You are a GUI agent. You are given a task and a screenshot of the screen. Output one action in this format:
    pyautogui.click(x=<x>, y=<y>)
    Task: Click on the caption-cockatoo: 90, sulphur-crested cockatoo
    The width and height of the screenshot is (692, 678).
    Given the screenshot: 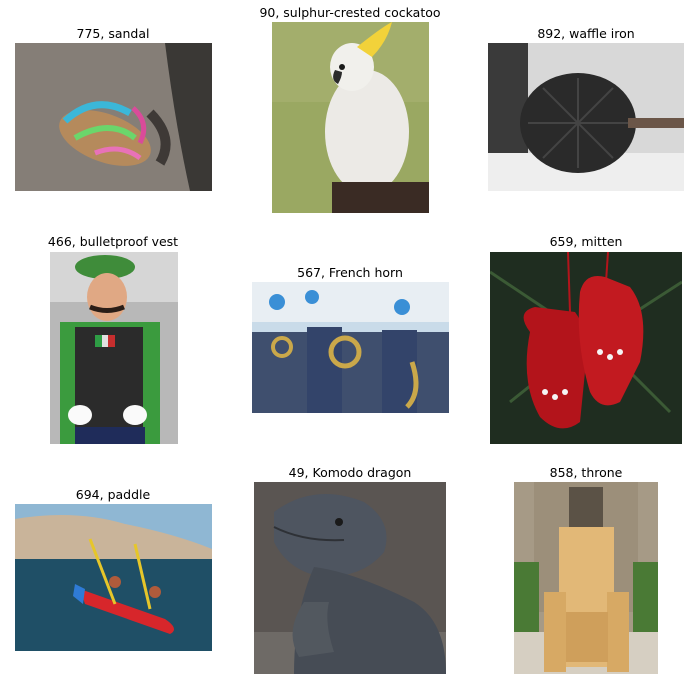 What is the action you would take?
    pyautogui.click(x=350, y=12)
    